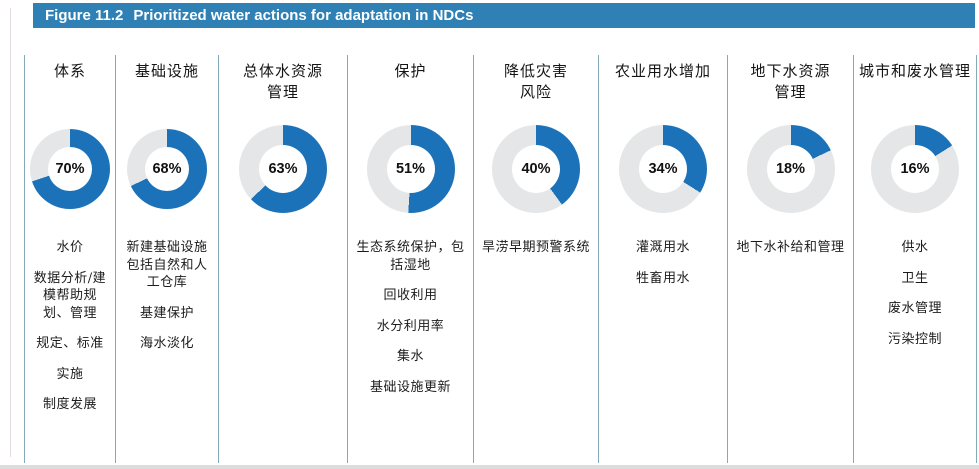 The image size is (979, 469). What do you see at coordinates (915, 293) in the screenshot?
I see `action-items: 供水卫生废水管理污染控制` at bounding box center [915, 293].